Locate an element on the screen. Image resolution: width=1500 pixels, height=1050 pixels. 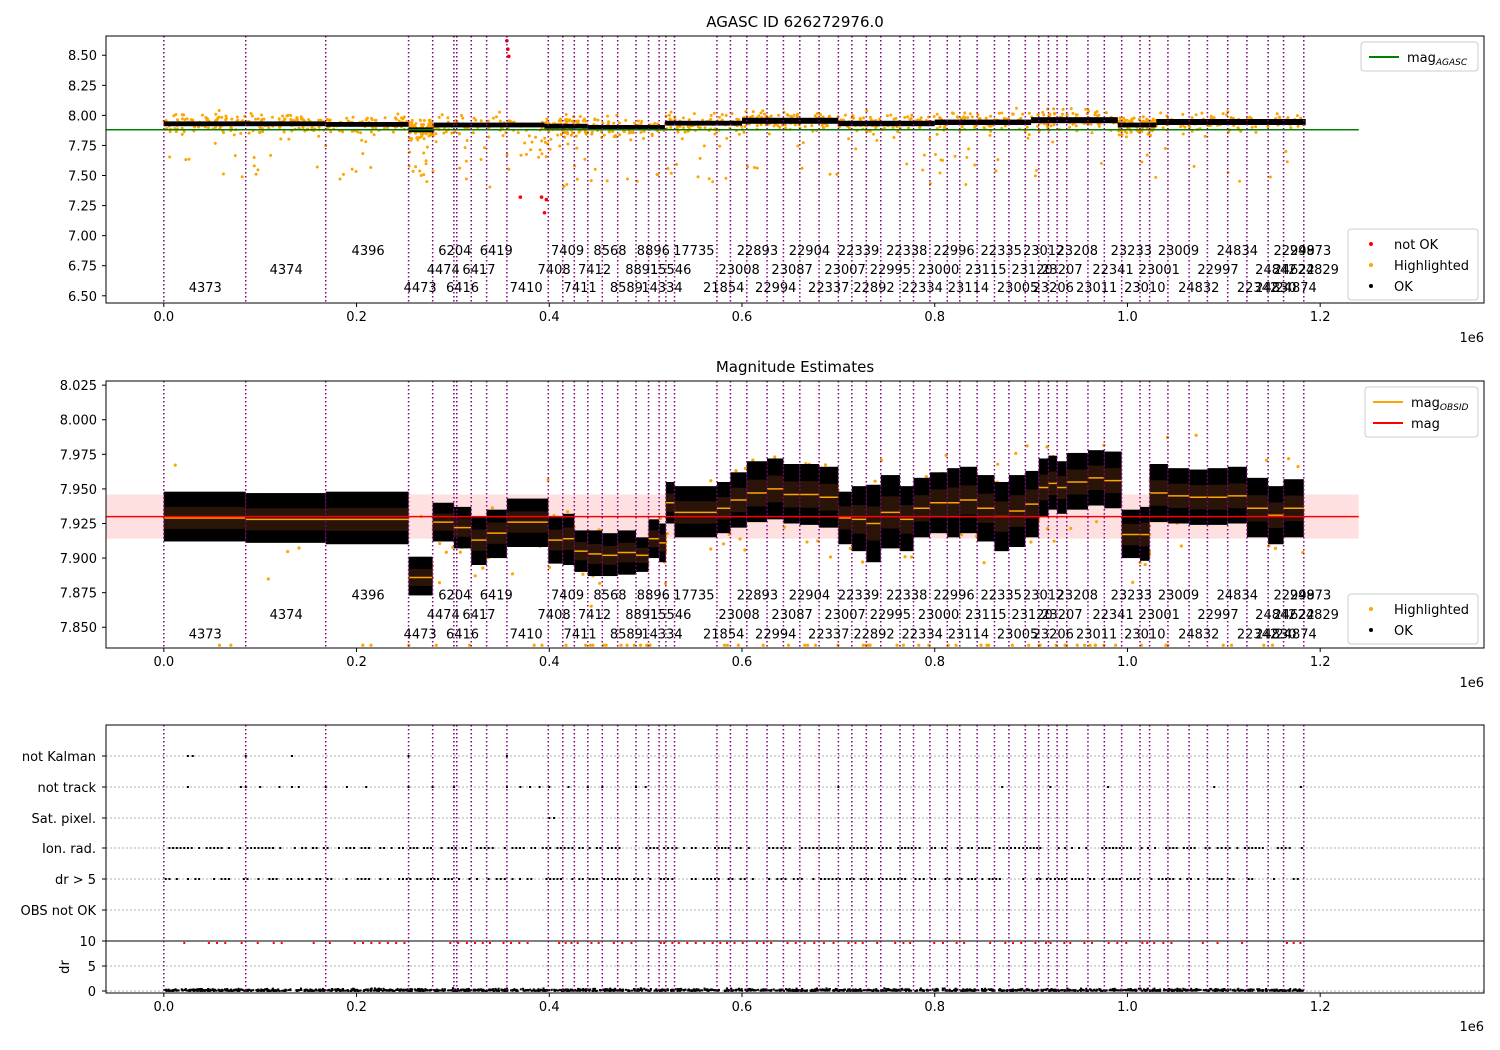
x-tick-label: 0.8 is located at coordinates (934, 662).